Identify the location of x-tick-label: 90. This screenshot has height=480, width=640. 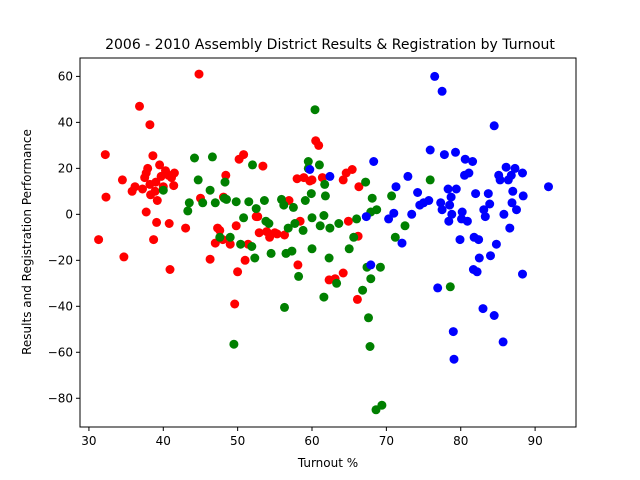
(534, 441).